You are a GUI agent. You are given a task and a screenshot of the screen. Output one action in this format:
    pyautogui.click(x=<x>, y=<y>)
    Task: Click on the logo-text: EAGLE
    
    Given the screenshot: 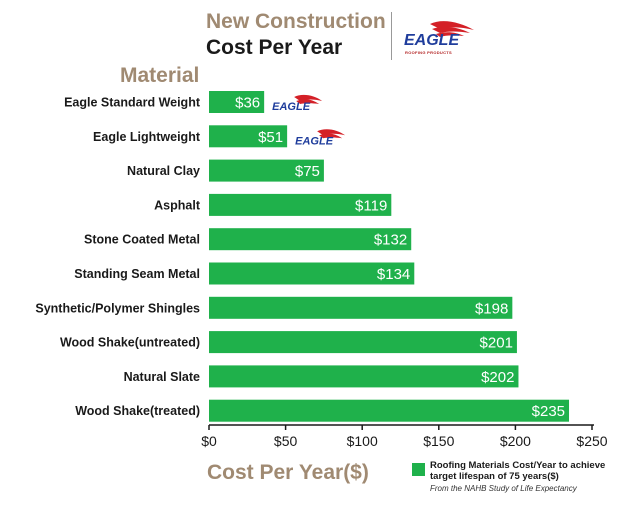 What is the action you would take?
    pyautogui.click(x=432, y=40)
    